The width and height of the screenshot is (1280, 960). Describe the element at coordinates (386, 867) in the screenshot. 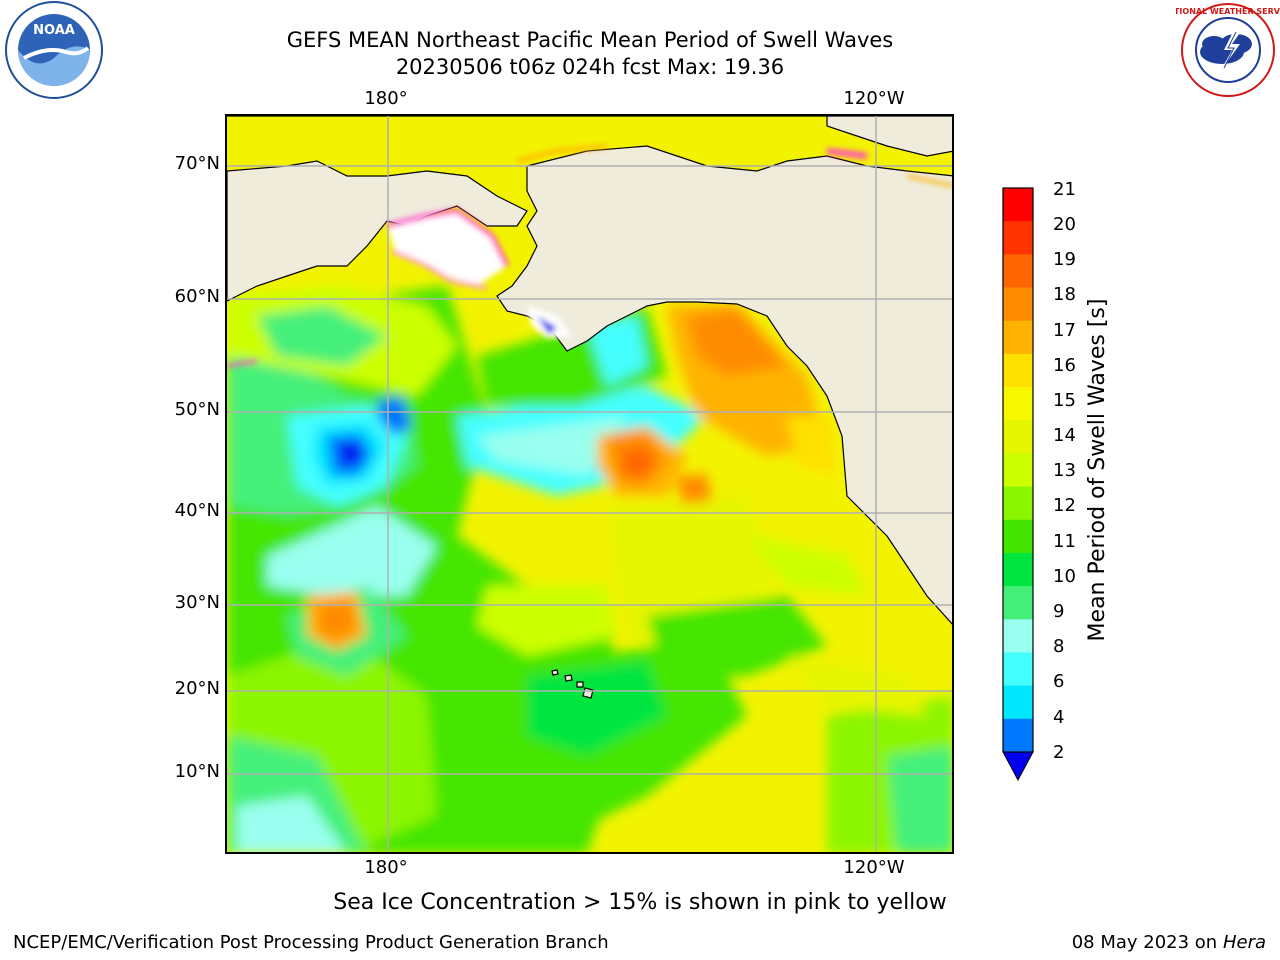

I see `lon-label-bottom-180: 180°` at that location.